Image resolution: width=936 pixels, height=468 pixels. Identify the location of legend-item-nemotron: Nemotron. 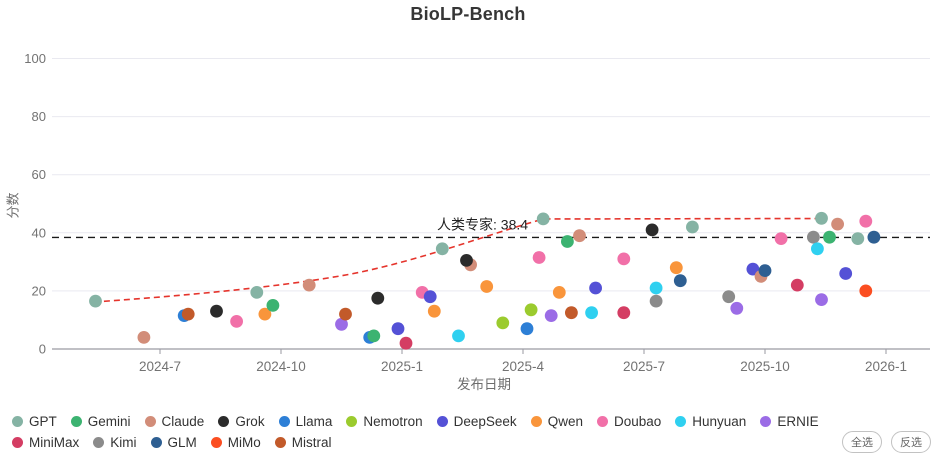
(384, 421).